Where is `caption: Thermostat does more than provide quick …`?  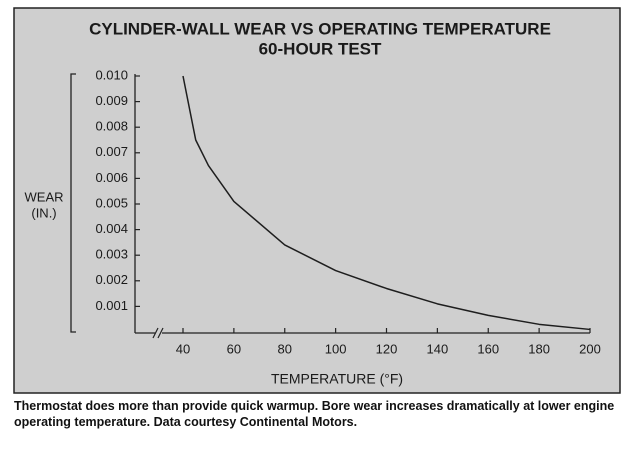
caption: Thermostat does more than provide quick … is located at coordinates (314, 414).